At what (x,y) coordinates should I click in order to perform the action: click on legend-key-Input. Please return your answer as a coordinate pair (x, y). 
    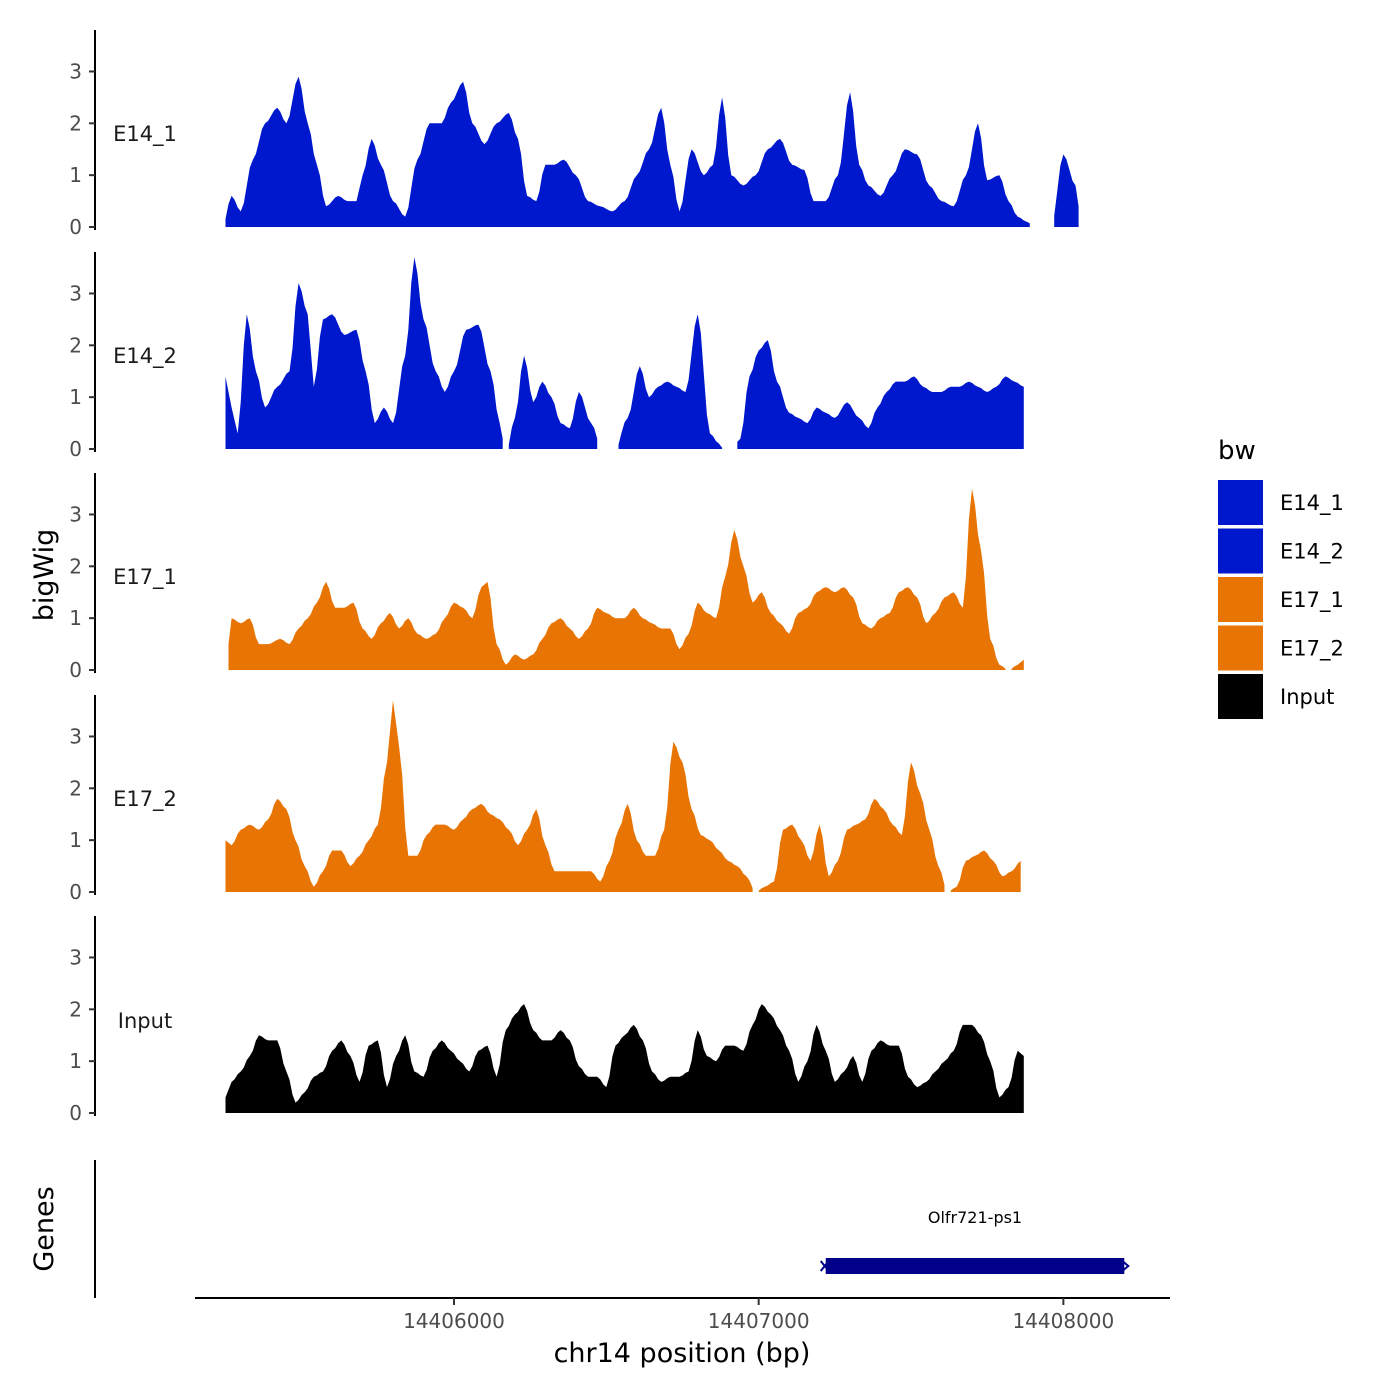
    Looking at the image, I should click on (1240, 696).